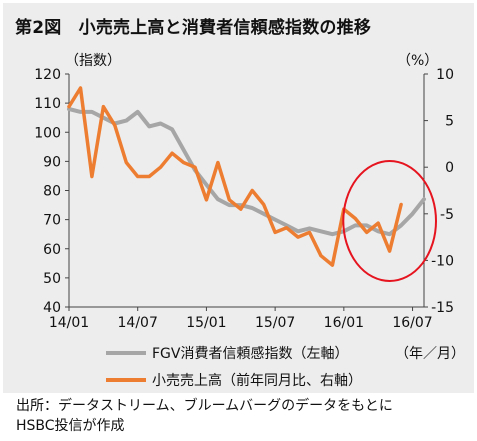 Image resolution: width=477 pixels, height=441 pixels. Describe the element at coordinates (447, 215) in the screenshot. I see `right-tick-label: -5` at that location.